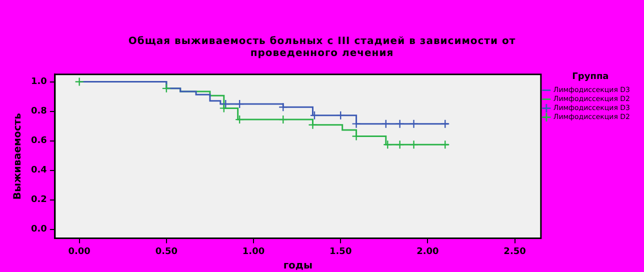 This screenshot has width=644, height=272. Describe the element at coordinates (38, 82) in the screenshot. I see `y-tick-label: 1.0` at that location.